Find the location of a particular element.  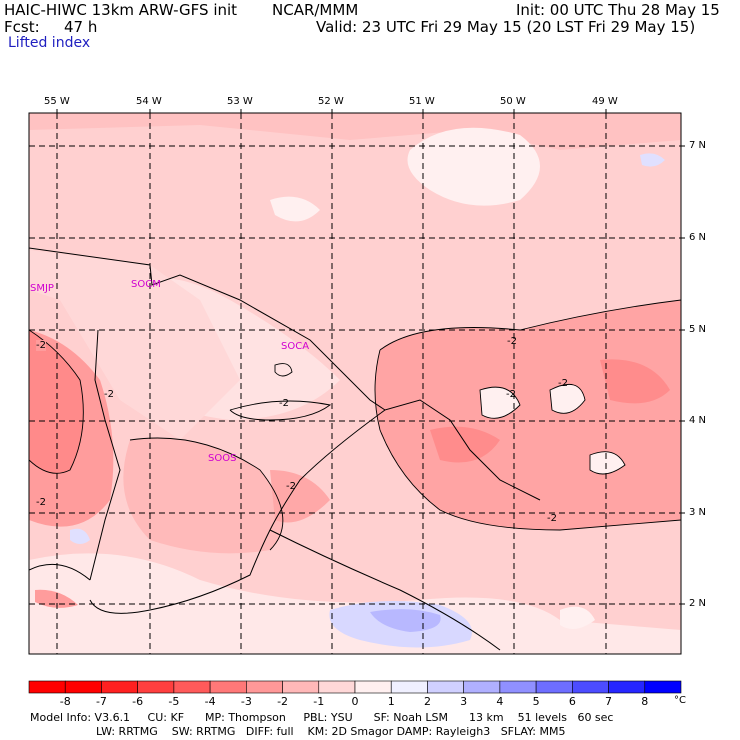

colorbar-label: 6 is located at coordinates (572, 701).